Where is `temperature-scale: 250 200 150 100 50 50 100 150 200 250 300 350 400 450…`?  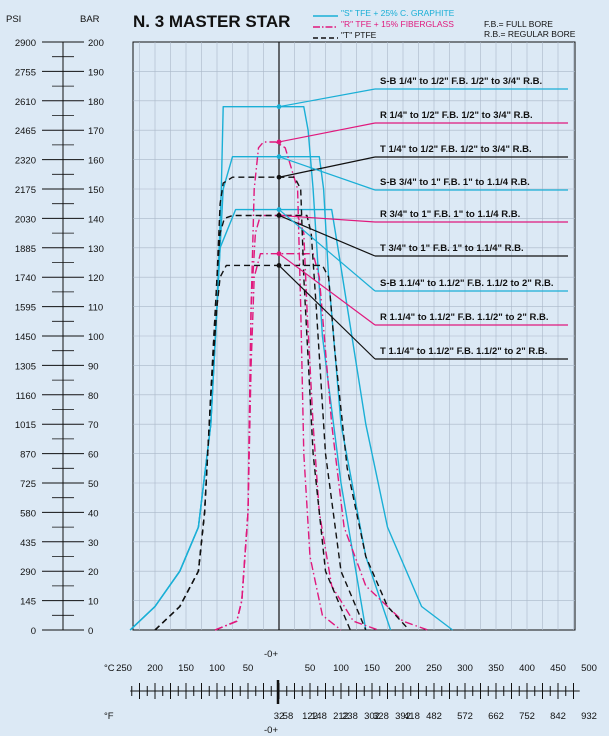
temperature-scale: 250 200 150 100 50 50 100 150 200 250 300 350 400 450… is located at coordinates (356, 692).